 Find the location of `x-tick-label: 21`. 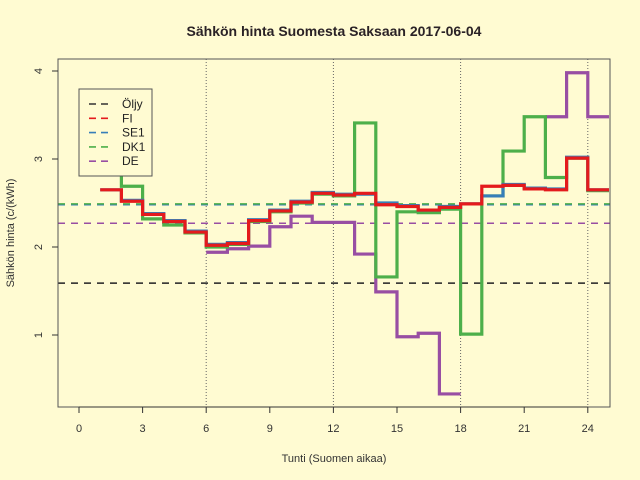

x-tick-label: 21 is located at coordinates (524, 429).